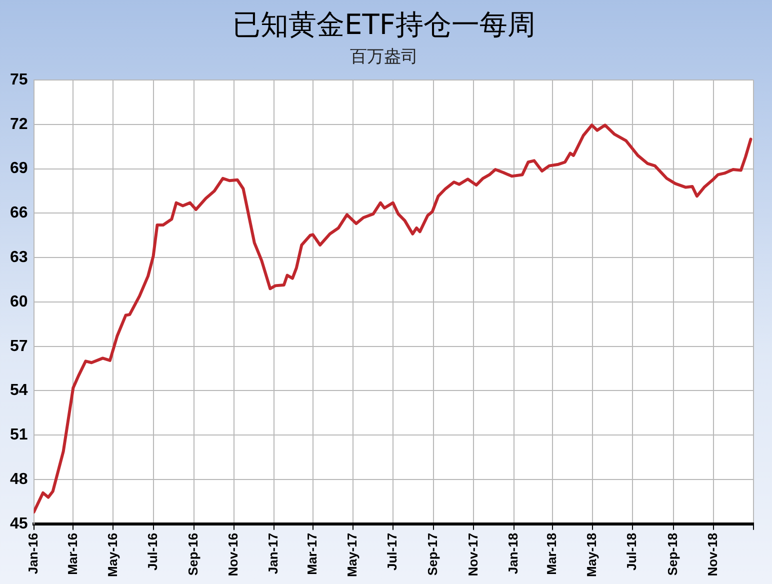 This screenshot has height=584, width=772. What do you see at coordinates (152, 551) in the screenshot?
I see `x-tick-label: Jul-16` at bounding box center [152, 551].